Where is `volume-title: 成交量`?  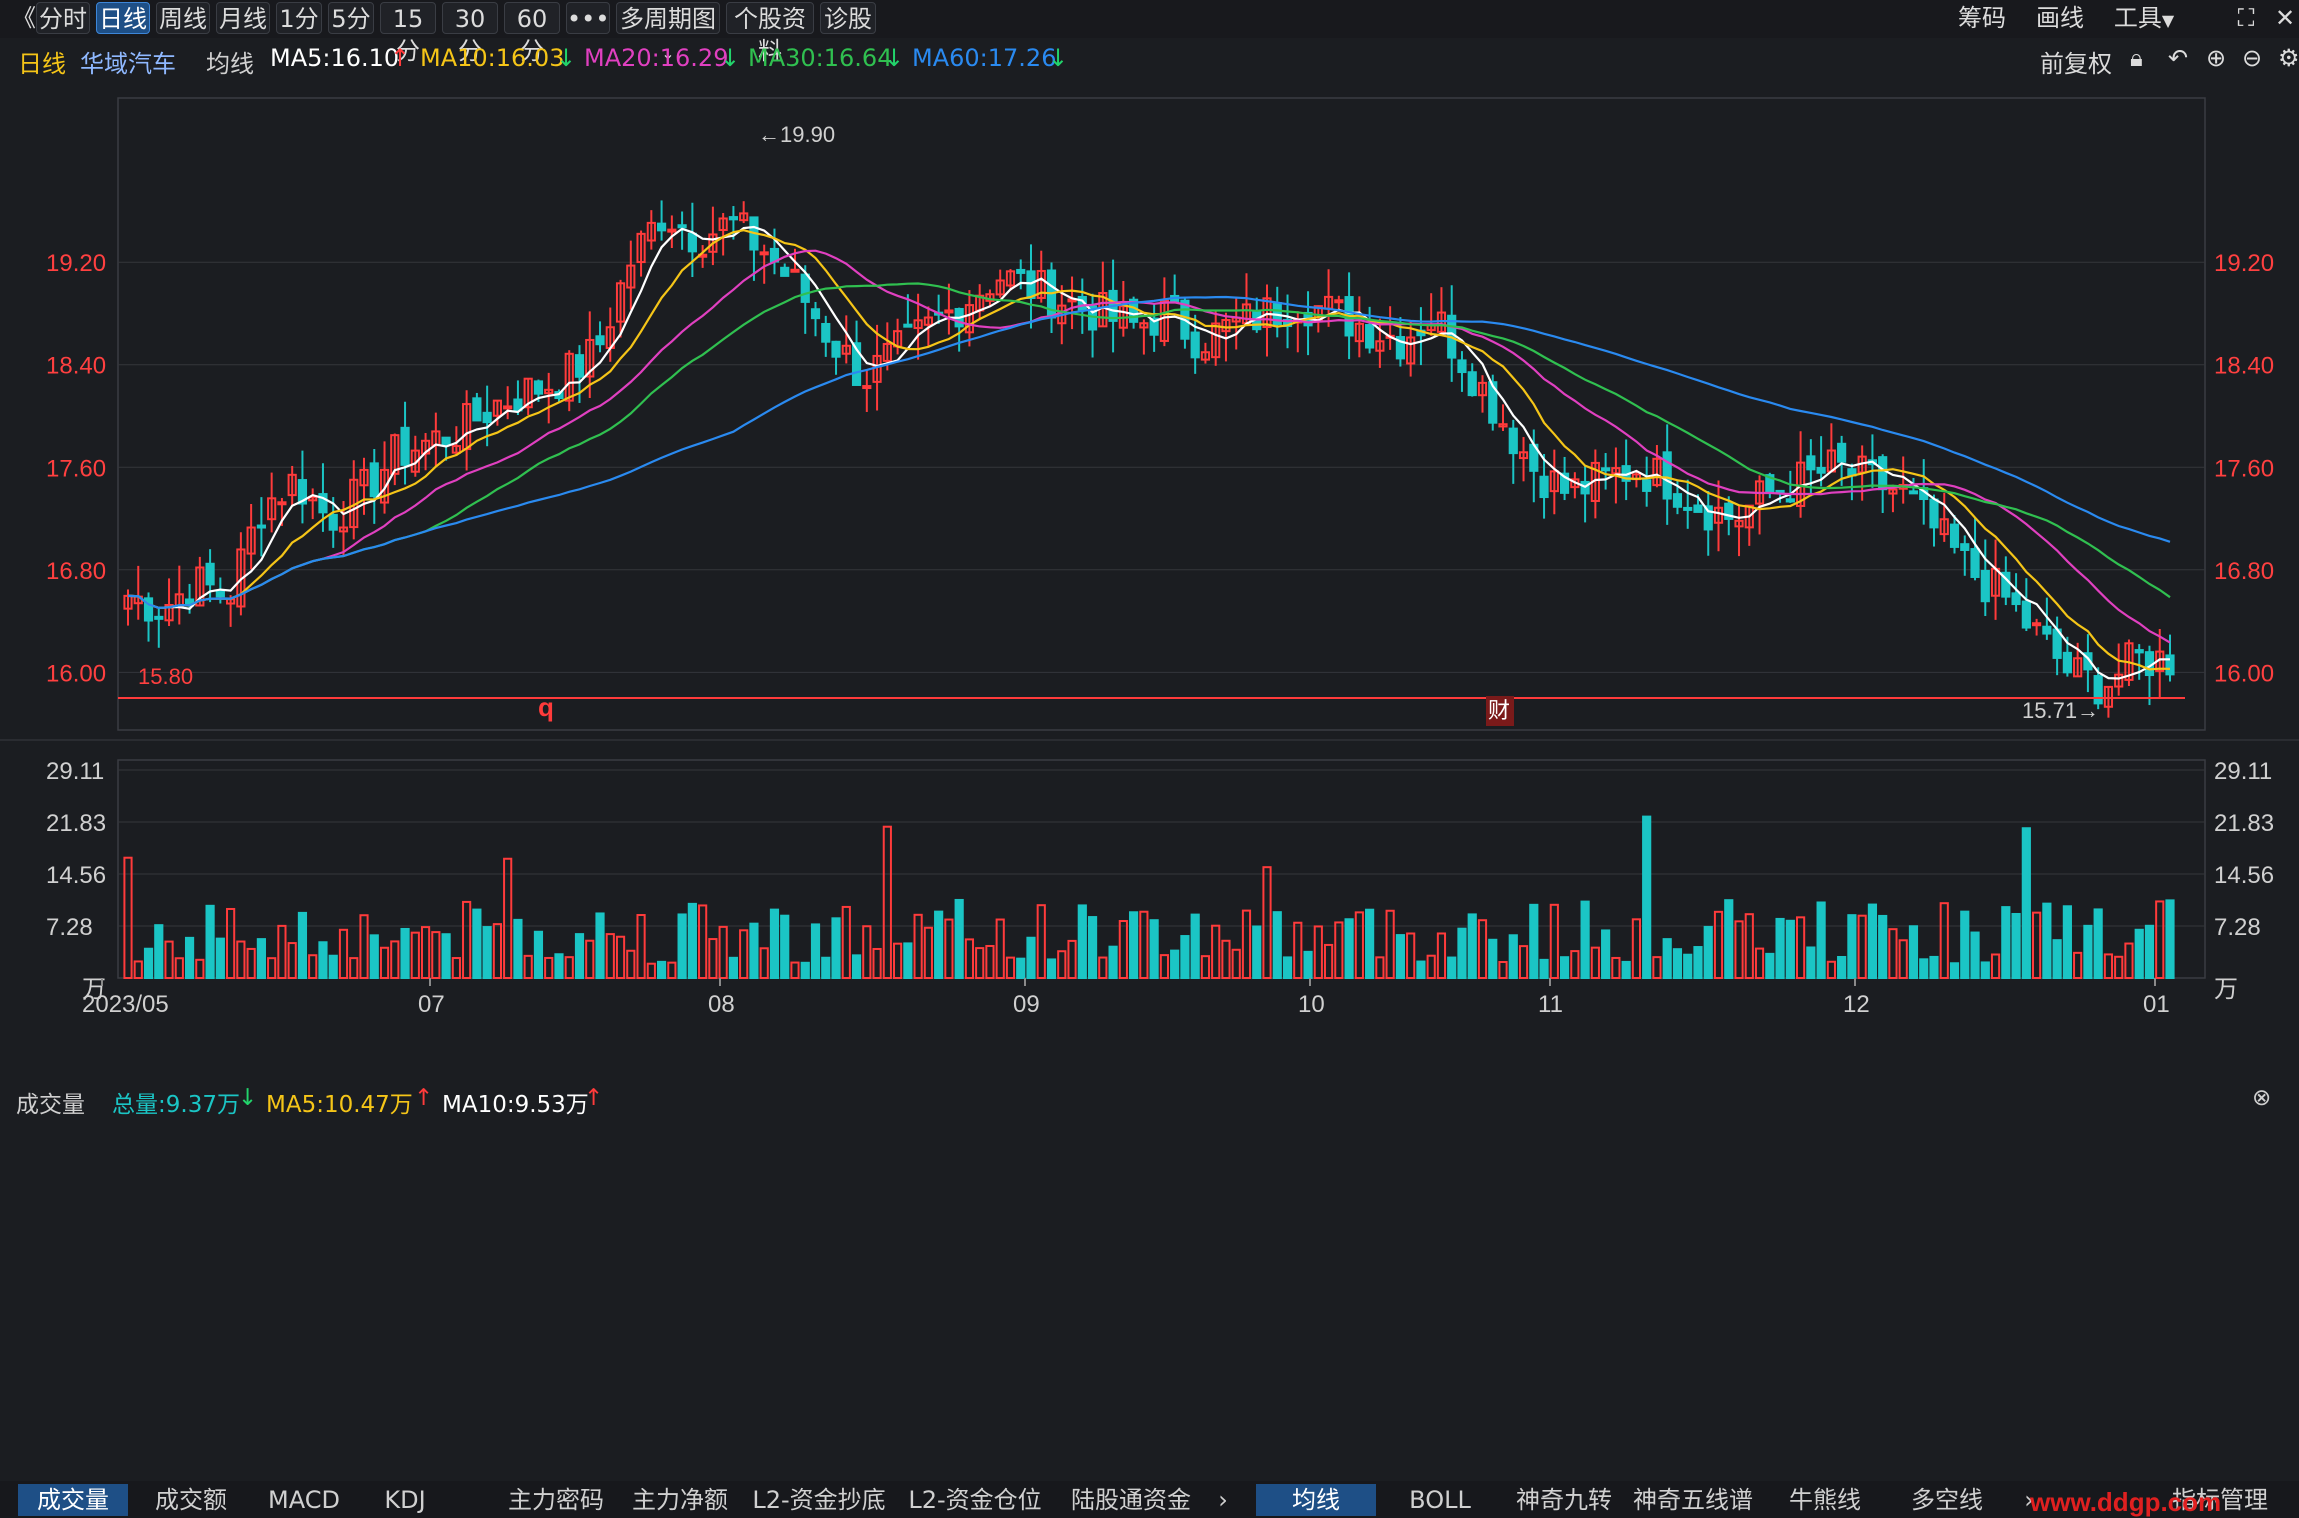
volume-title: 成交量 is located at coordinates (50, 1105).